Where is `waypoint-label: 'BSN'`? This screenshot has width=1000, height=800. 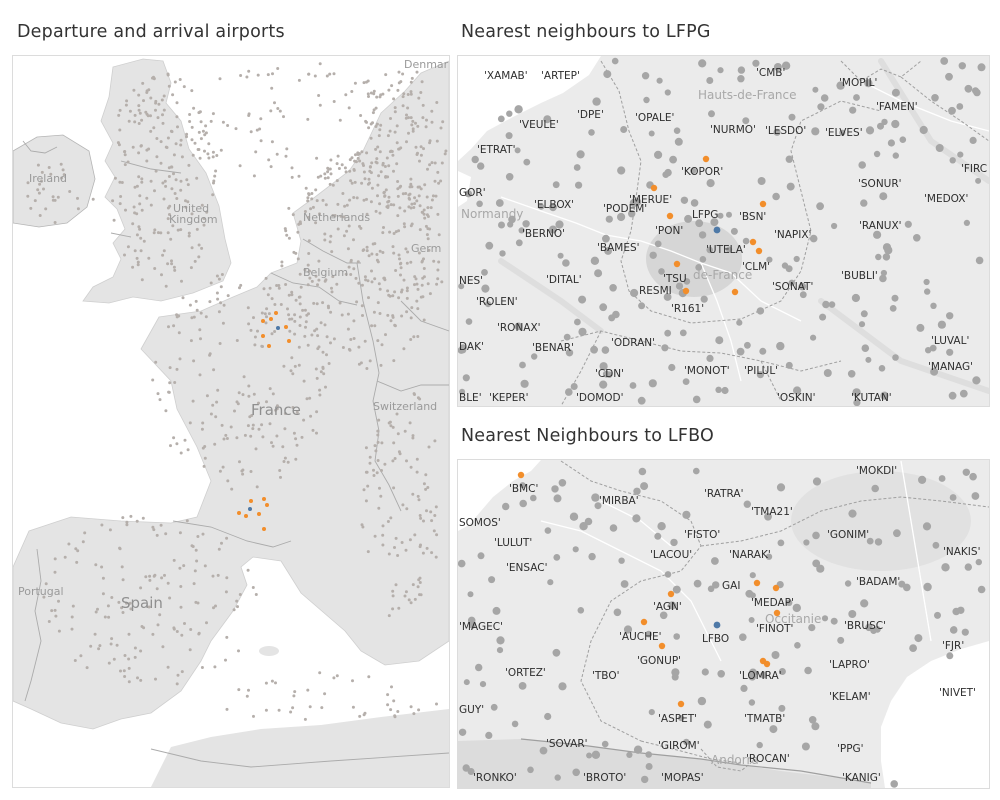
waypoint-label: 'BSN' is located at coordinates (752, 217).